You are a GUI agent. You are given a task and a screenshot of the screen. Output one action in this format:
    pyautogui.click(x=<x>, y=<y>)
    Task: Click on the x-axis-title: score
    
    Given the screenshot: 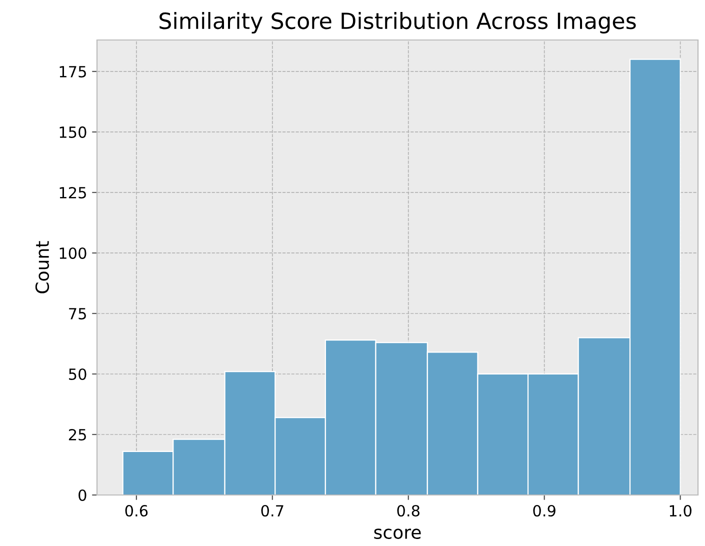 What is the action you would take?
    pyautogui.click(x=397, y=534)
    